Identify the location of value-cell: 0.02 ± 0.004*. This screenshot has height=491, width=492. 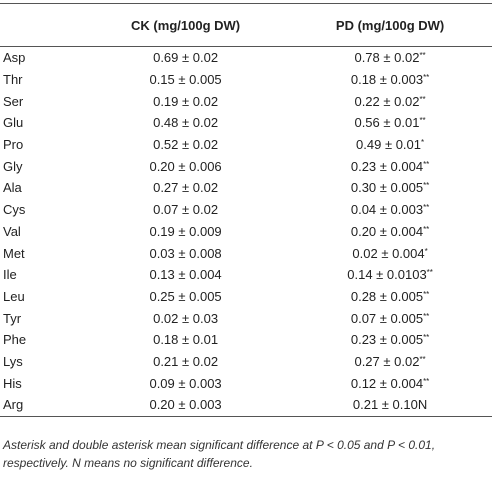
(390, 253).